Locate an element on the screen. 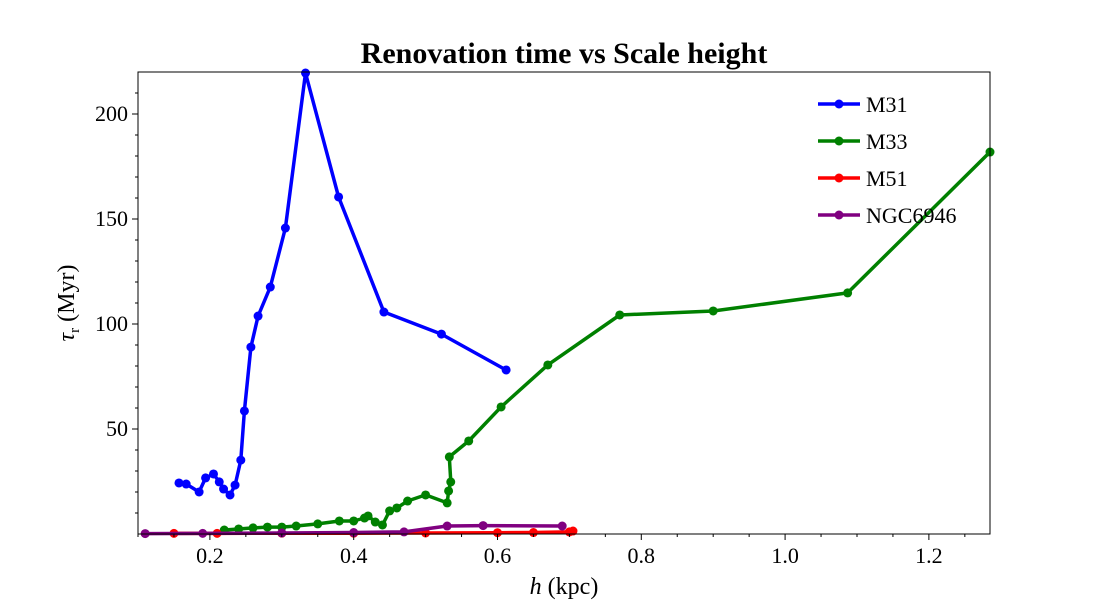 This screenshot has height=600, width=1100. y-tick-label: 50 is located at coordinates (117, 428).